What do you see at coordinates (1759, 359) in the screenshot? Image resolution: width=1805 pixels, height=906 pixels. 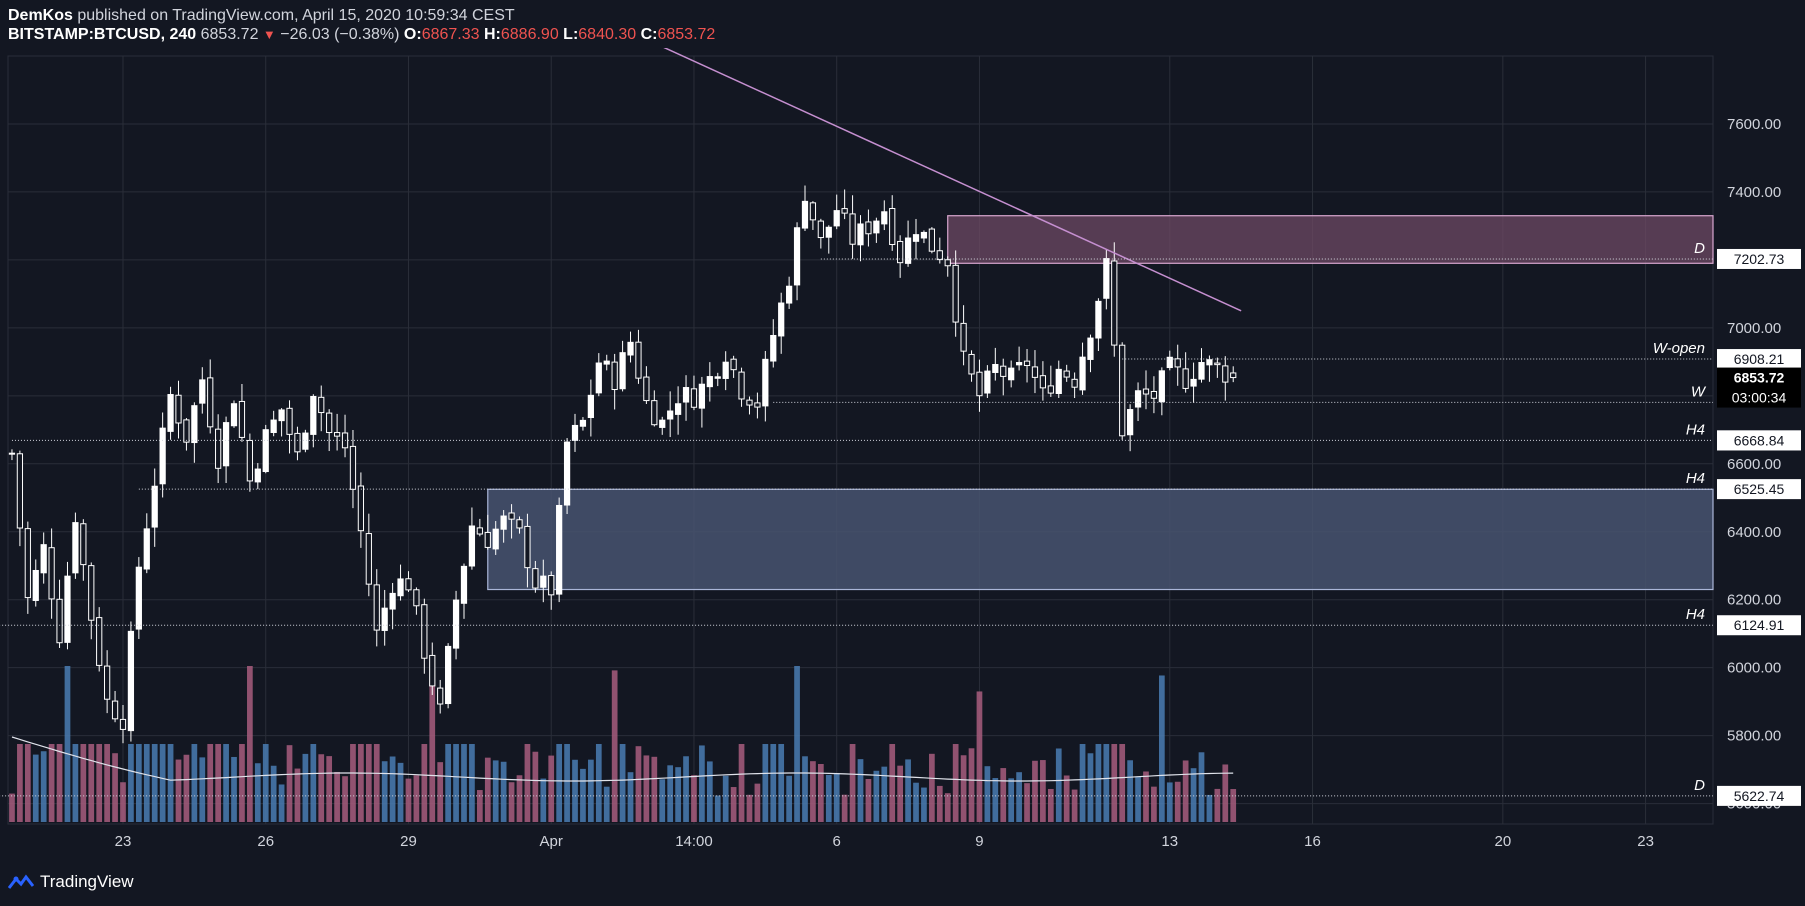 I see `price-label: 6908.21` at bounding box center [1759, 359].